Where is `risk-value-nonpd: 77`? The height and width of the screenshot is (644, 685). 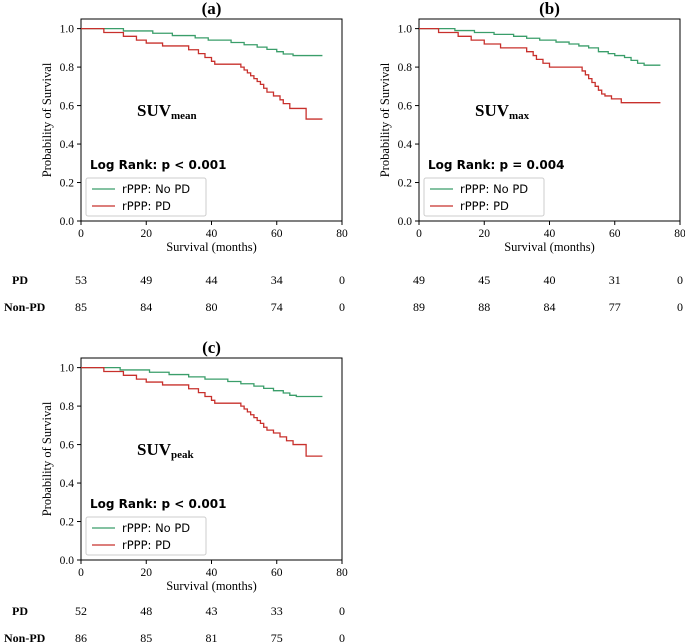 risk-value-nonpd: 77 is located at coordinates (615, 307).